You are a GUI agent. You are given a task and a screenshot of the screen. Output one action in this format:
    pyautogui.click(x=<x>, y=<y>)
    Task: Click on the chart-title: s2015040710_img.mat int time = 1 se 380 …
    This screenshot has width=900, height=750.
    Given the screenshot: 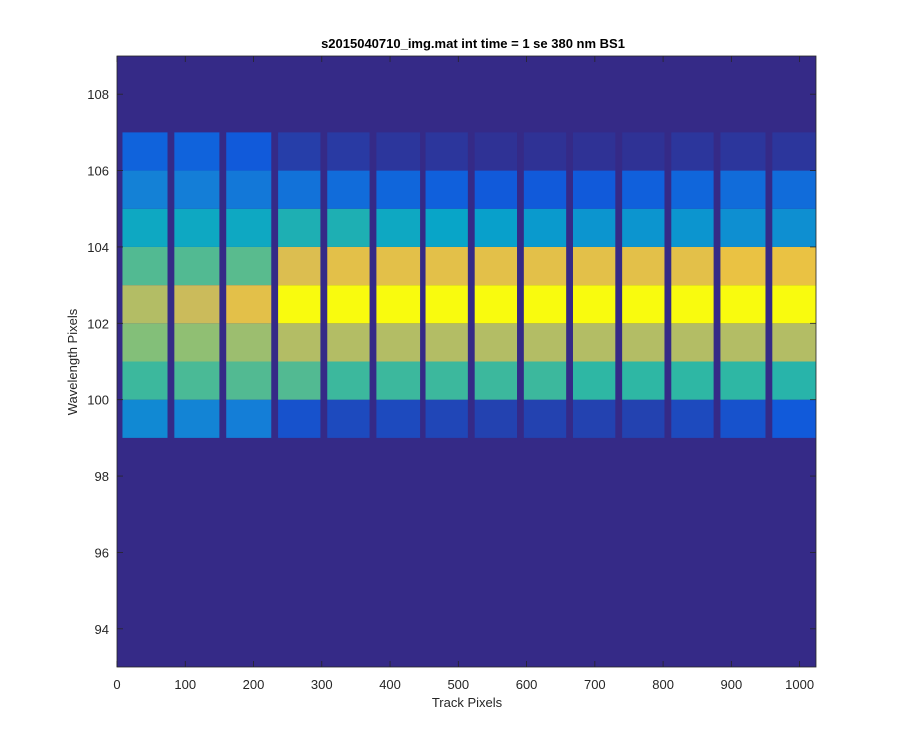 What is the action you would take?
    pyautogui.click(x=473, y=43)
    